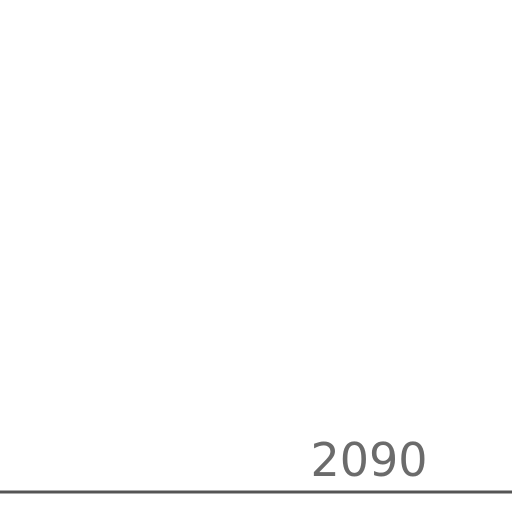  Describe the element at coordinates (368, 460) in the screenshot. I see `x-tick-label: 2090` at that location.